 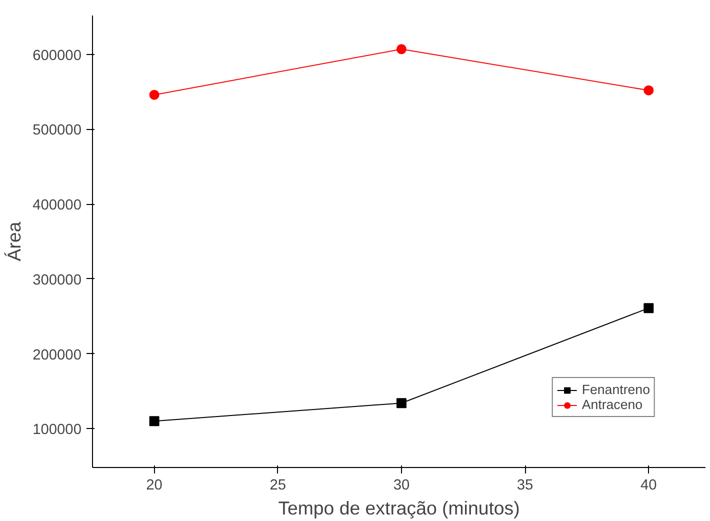 What do you see at coordinates (154, 486) in the screenshot?
I see `x-tick-label: 20` at bounding box center [154, 486].